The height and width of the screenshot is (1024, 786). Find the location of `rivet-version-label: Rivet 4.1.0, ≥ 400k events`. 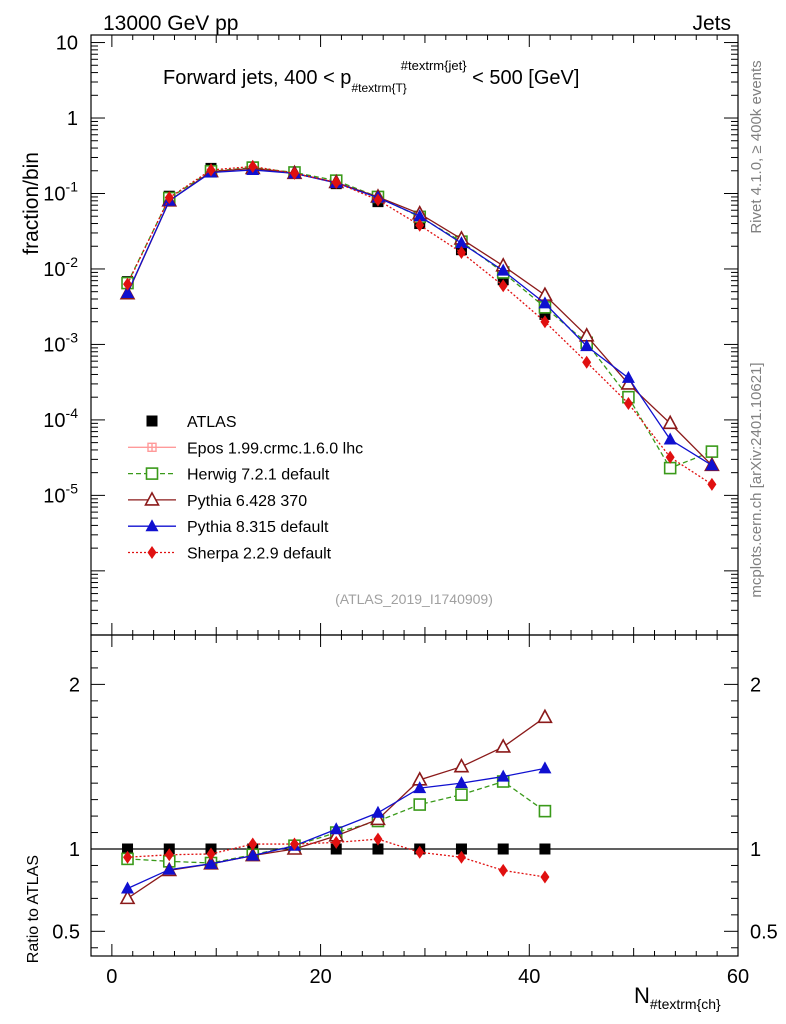

rivet-version-label: Rivet 4.1.0, ≥ 400k events is located at coordinates (756, 146).